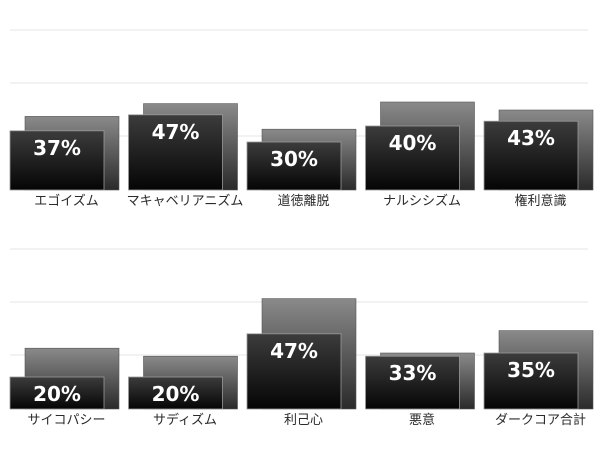 Image resolution: width=597 pixels, height=470 pixels. I want to click on category-label: サイコパシー, so click(66, 420).